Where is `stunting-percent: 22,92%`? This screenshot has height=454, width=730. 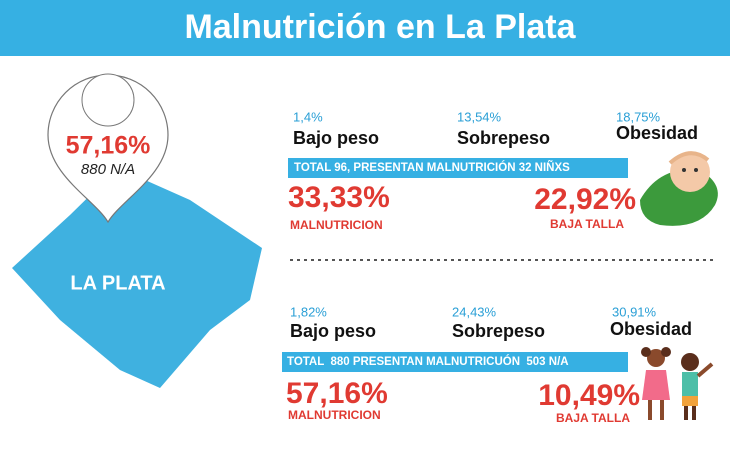
stunting-percent: 22,92% is located at coordinates (585, 199).